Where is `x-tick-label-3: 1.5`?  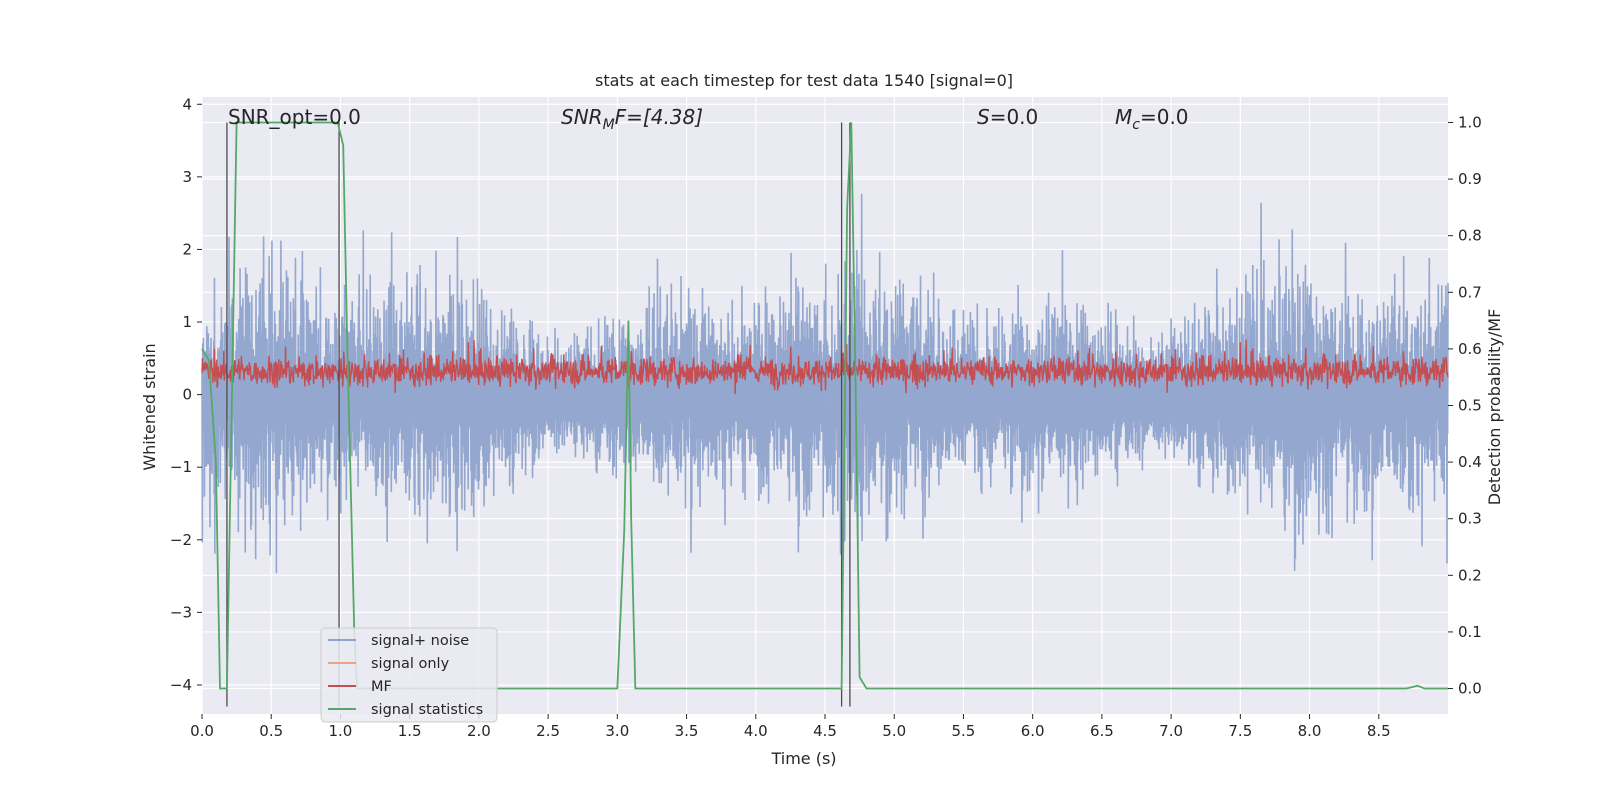
x-tick-label-3: 1.5 is located at coordinates (410, 731).